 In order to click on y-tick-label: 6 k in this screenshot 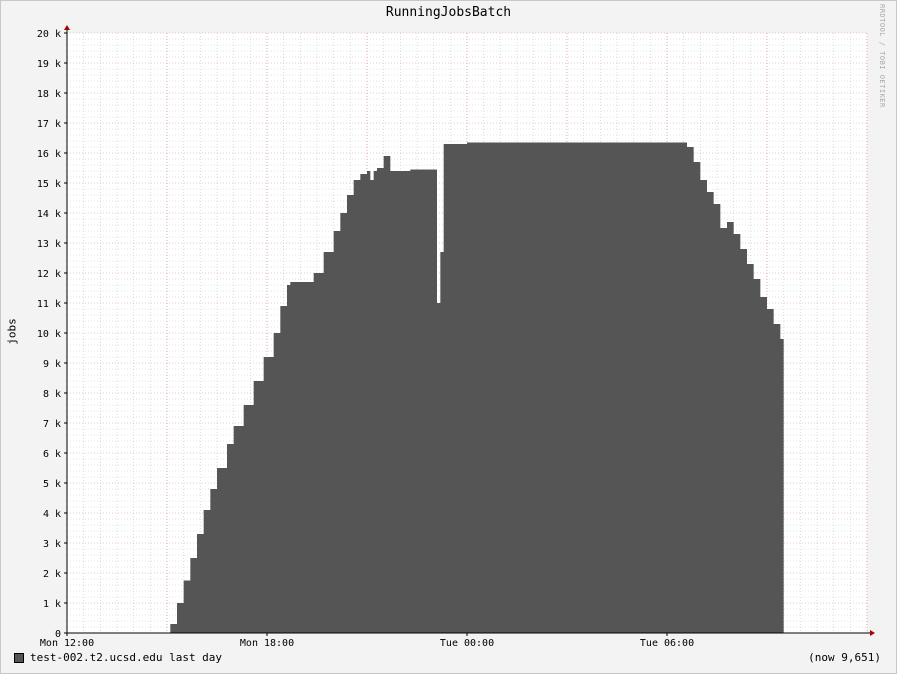, I will do `click(52, 454)`.